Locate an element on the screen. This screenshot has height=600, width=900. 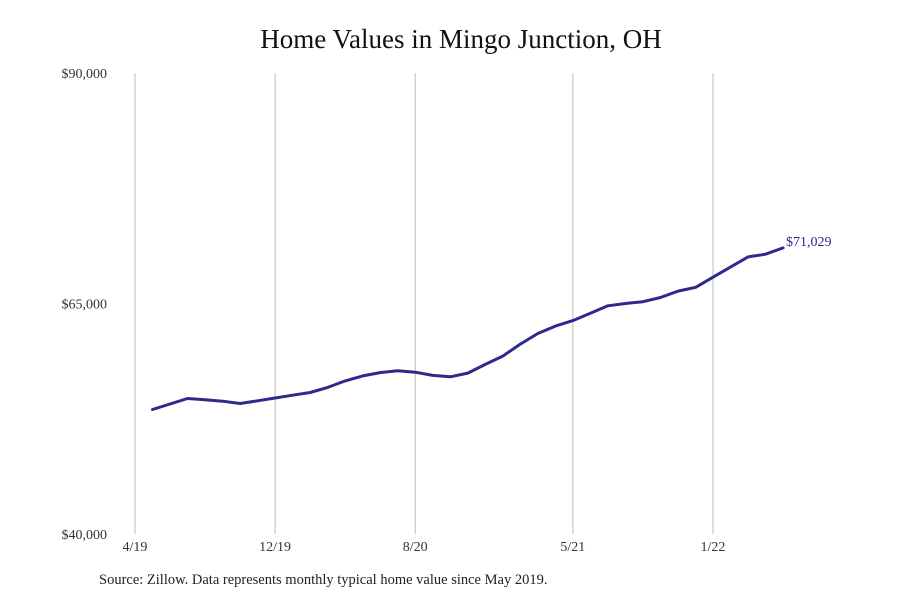
y-axis-ticks: $40,000 $65,000 $90,000 is located at coordinates (85, 305).